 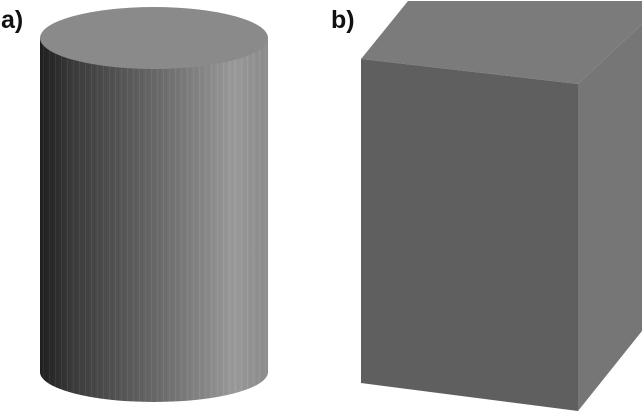 I want to click on panel-label-a: a), so click(x=12, y=20).